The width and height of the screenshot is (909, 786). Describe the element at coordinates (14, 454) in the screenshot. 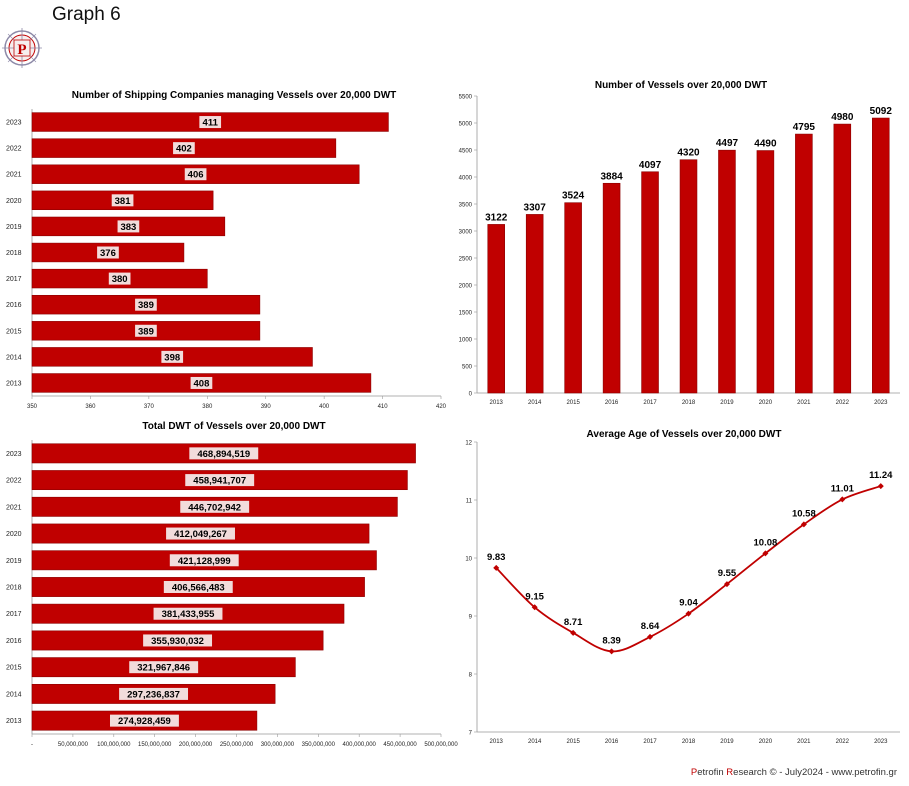

I see `y-tick-label: 2023` at that location.